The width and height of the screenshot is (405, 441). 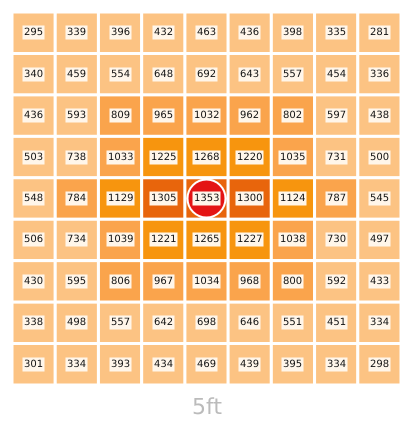 I want to click on data-label: 1035, so click(x=293, y=157).